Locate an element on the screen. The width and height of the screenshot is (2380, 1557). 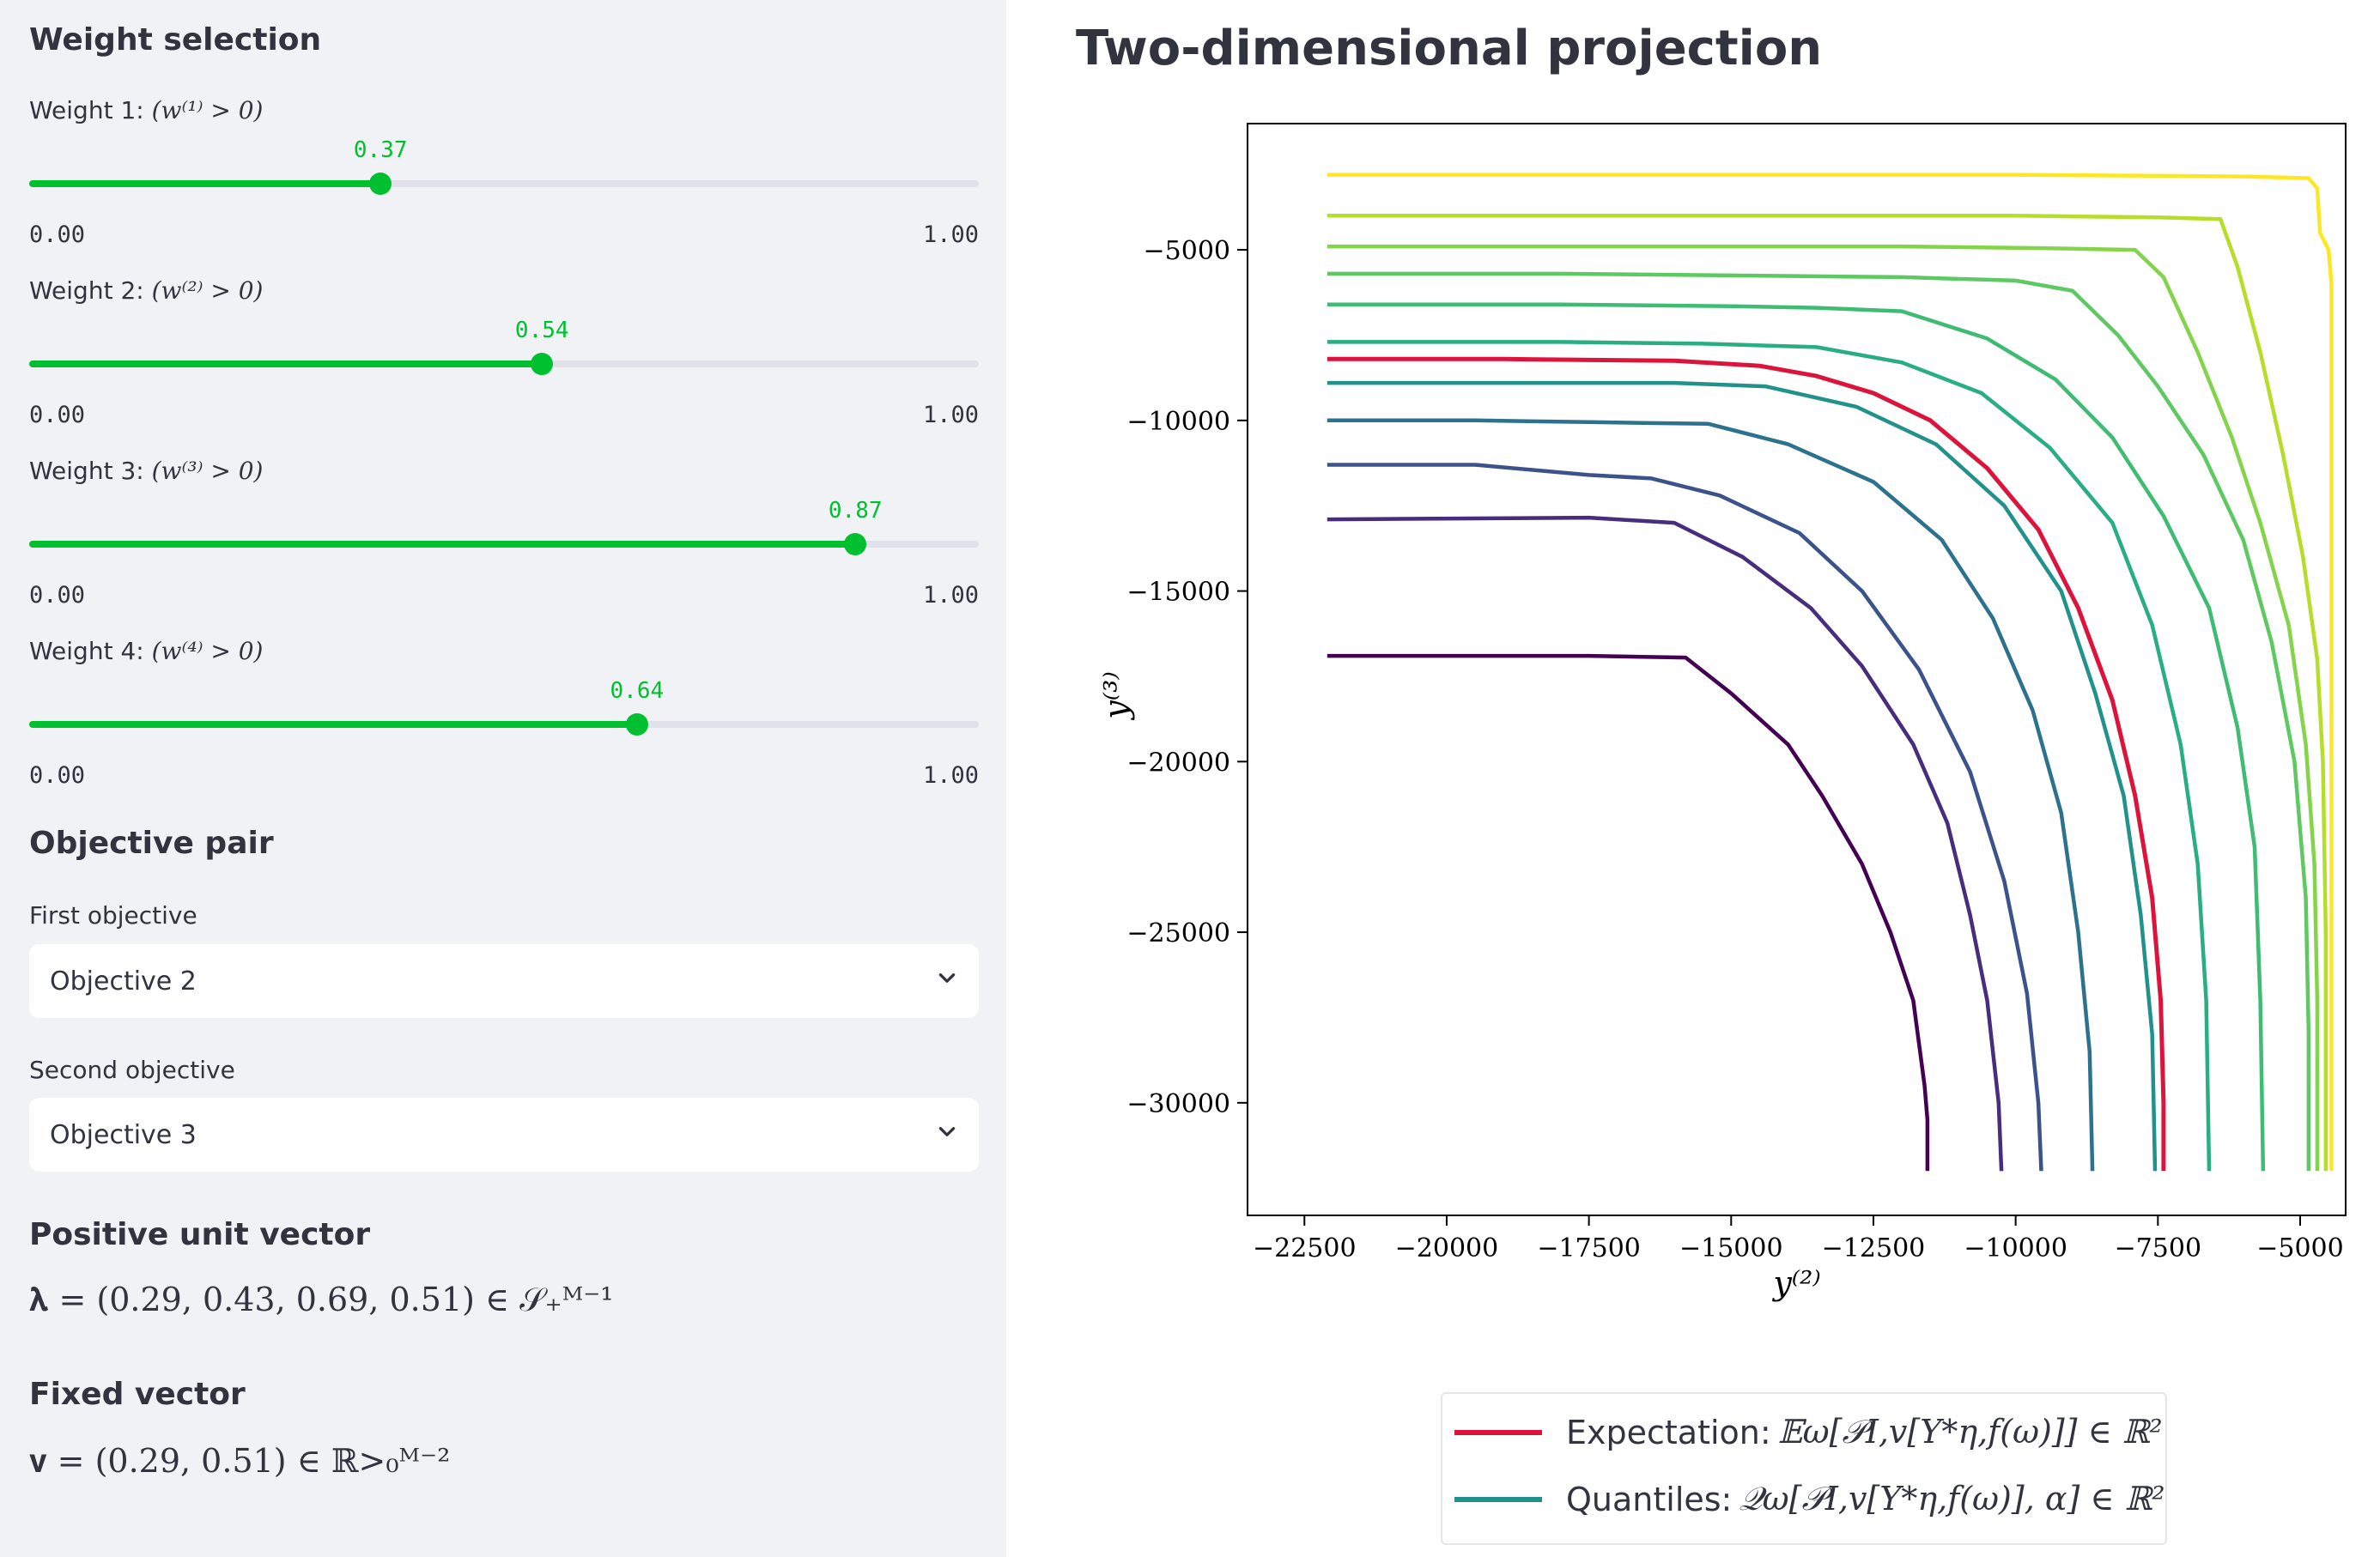
y-tick-label: −10000 is located at coordinates (1178, 422).